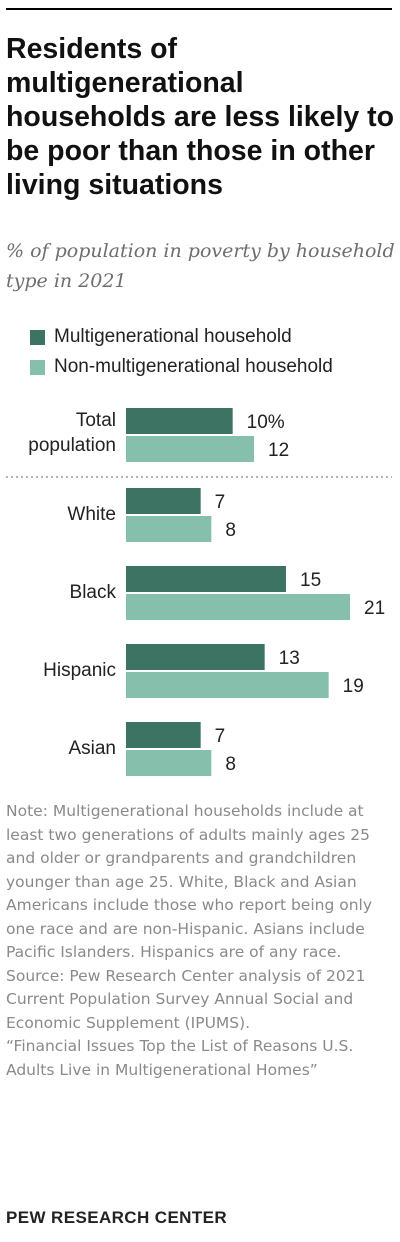 This screenshot has width=400, height=1242. What do you see at coordinates (193, 366) in the screenshot?
I see `legend-label-non-multi: Non-multigenerational household` at bounding box center [193, 366].